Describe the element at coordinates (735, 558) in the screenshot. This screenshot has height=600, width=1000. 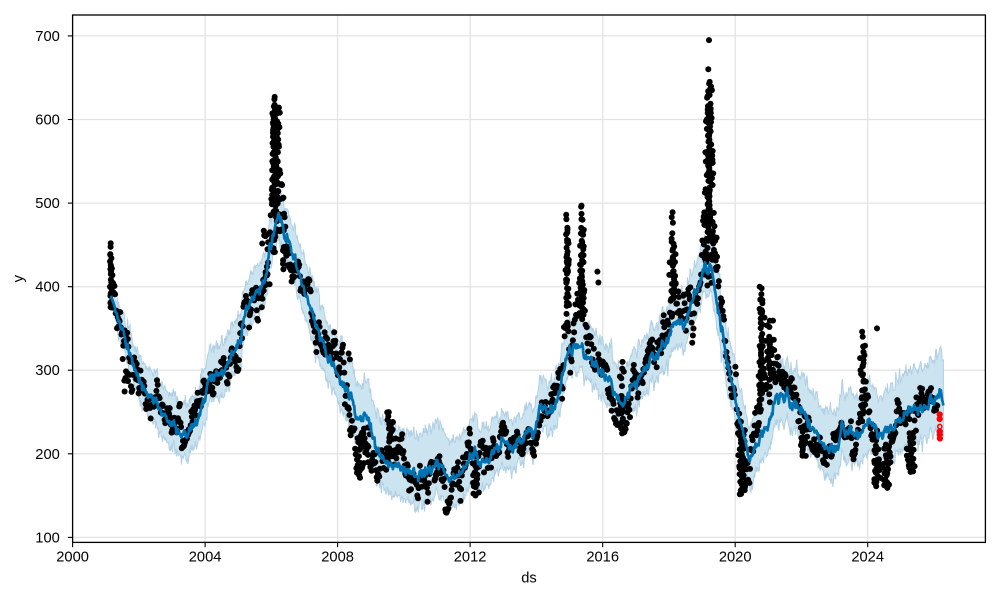
I see `svg-text: 2020` at that location.